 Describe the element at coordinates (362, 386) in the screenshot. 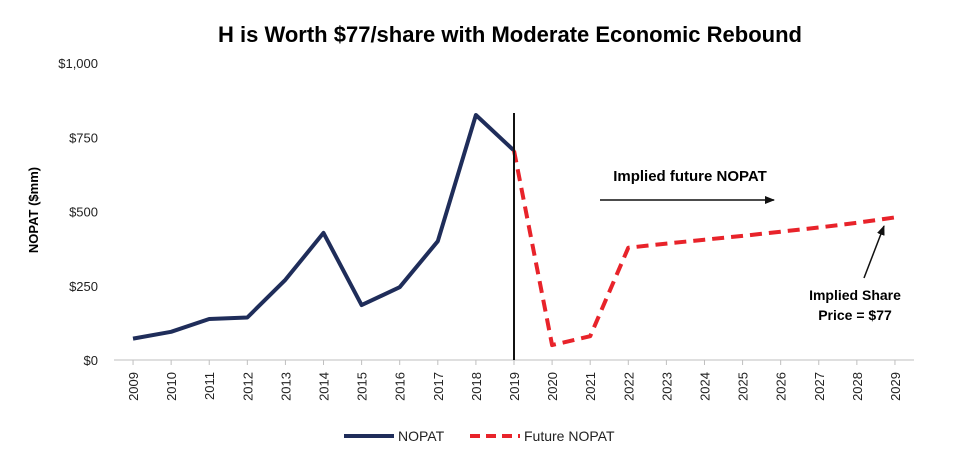

I see `x-tick-label: 2015` at that location.